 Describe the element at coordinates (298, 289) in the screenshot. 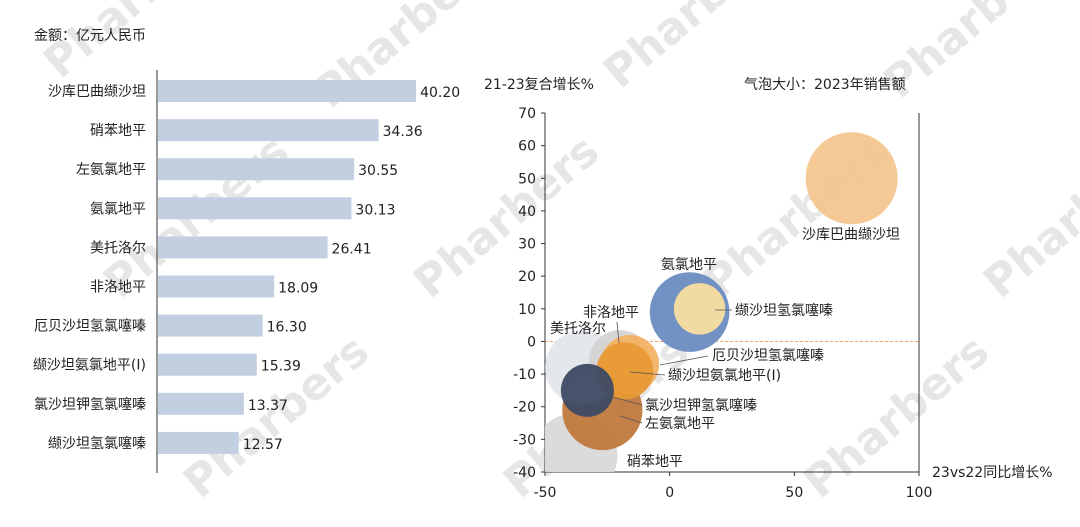

I see `bar-value-label: 18.09` at that location.